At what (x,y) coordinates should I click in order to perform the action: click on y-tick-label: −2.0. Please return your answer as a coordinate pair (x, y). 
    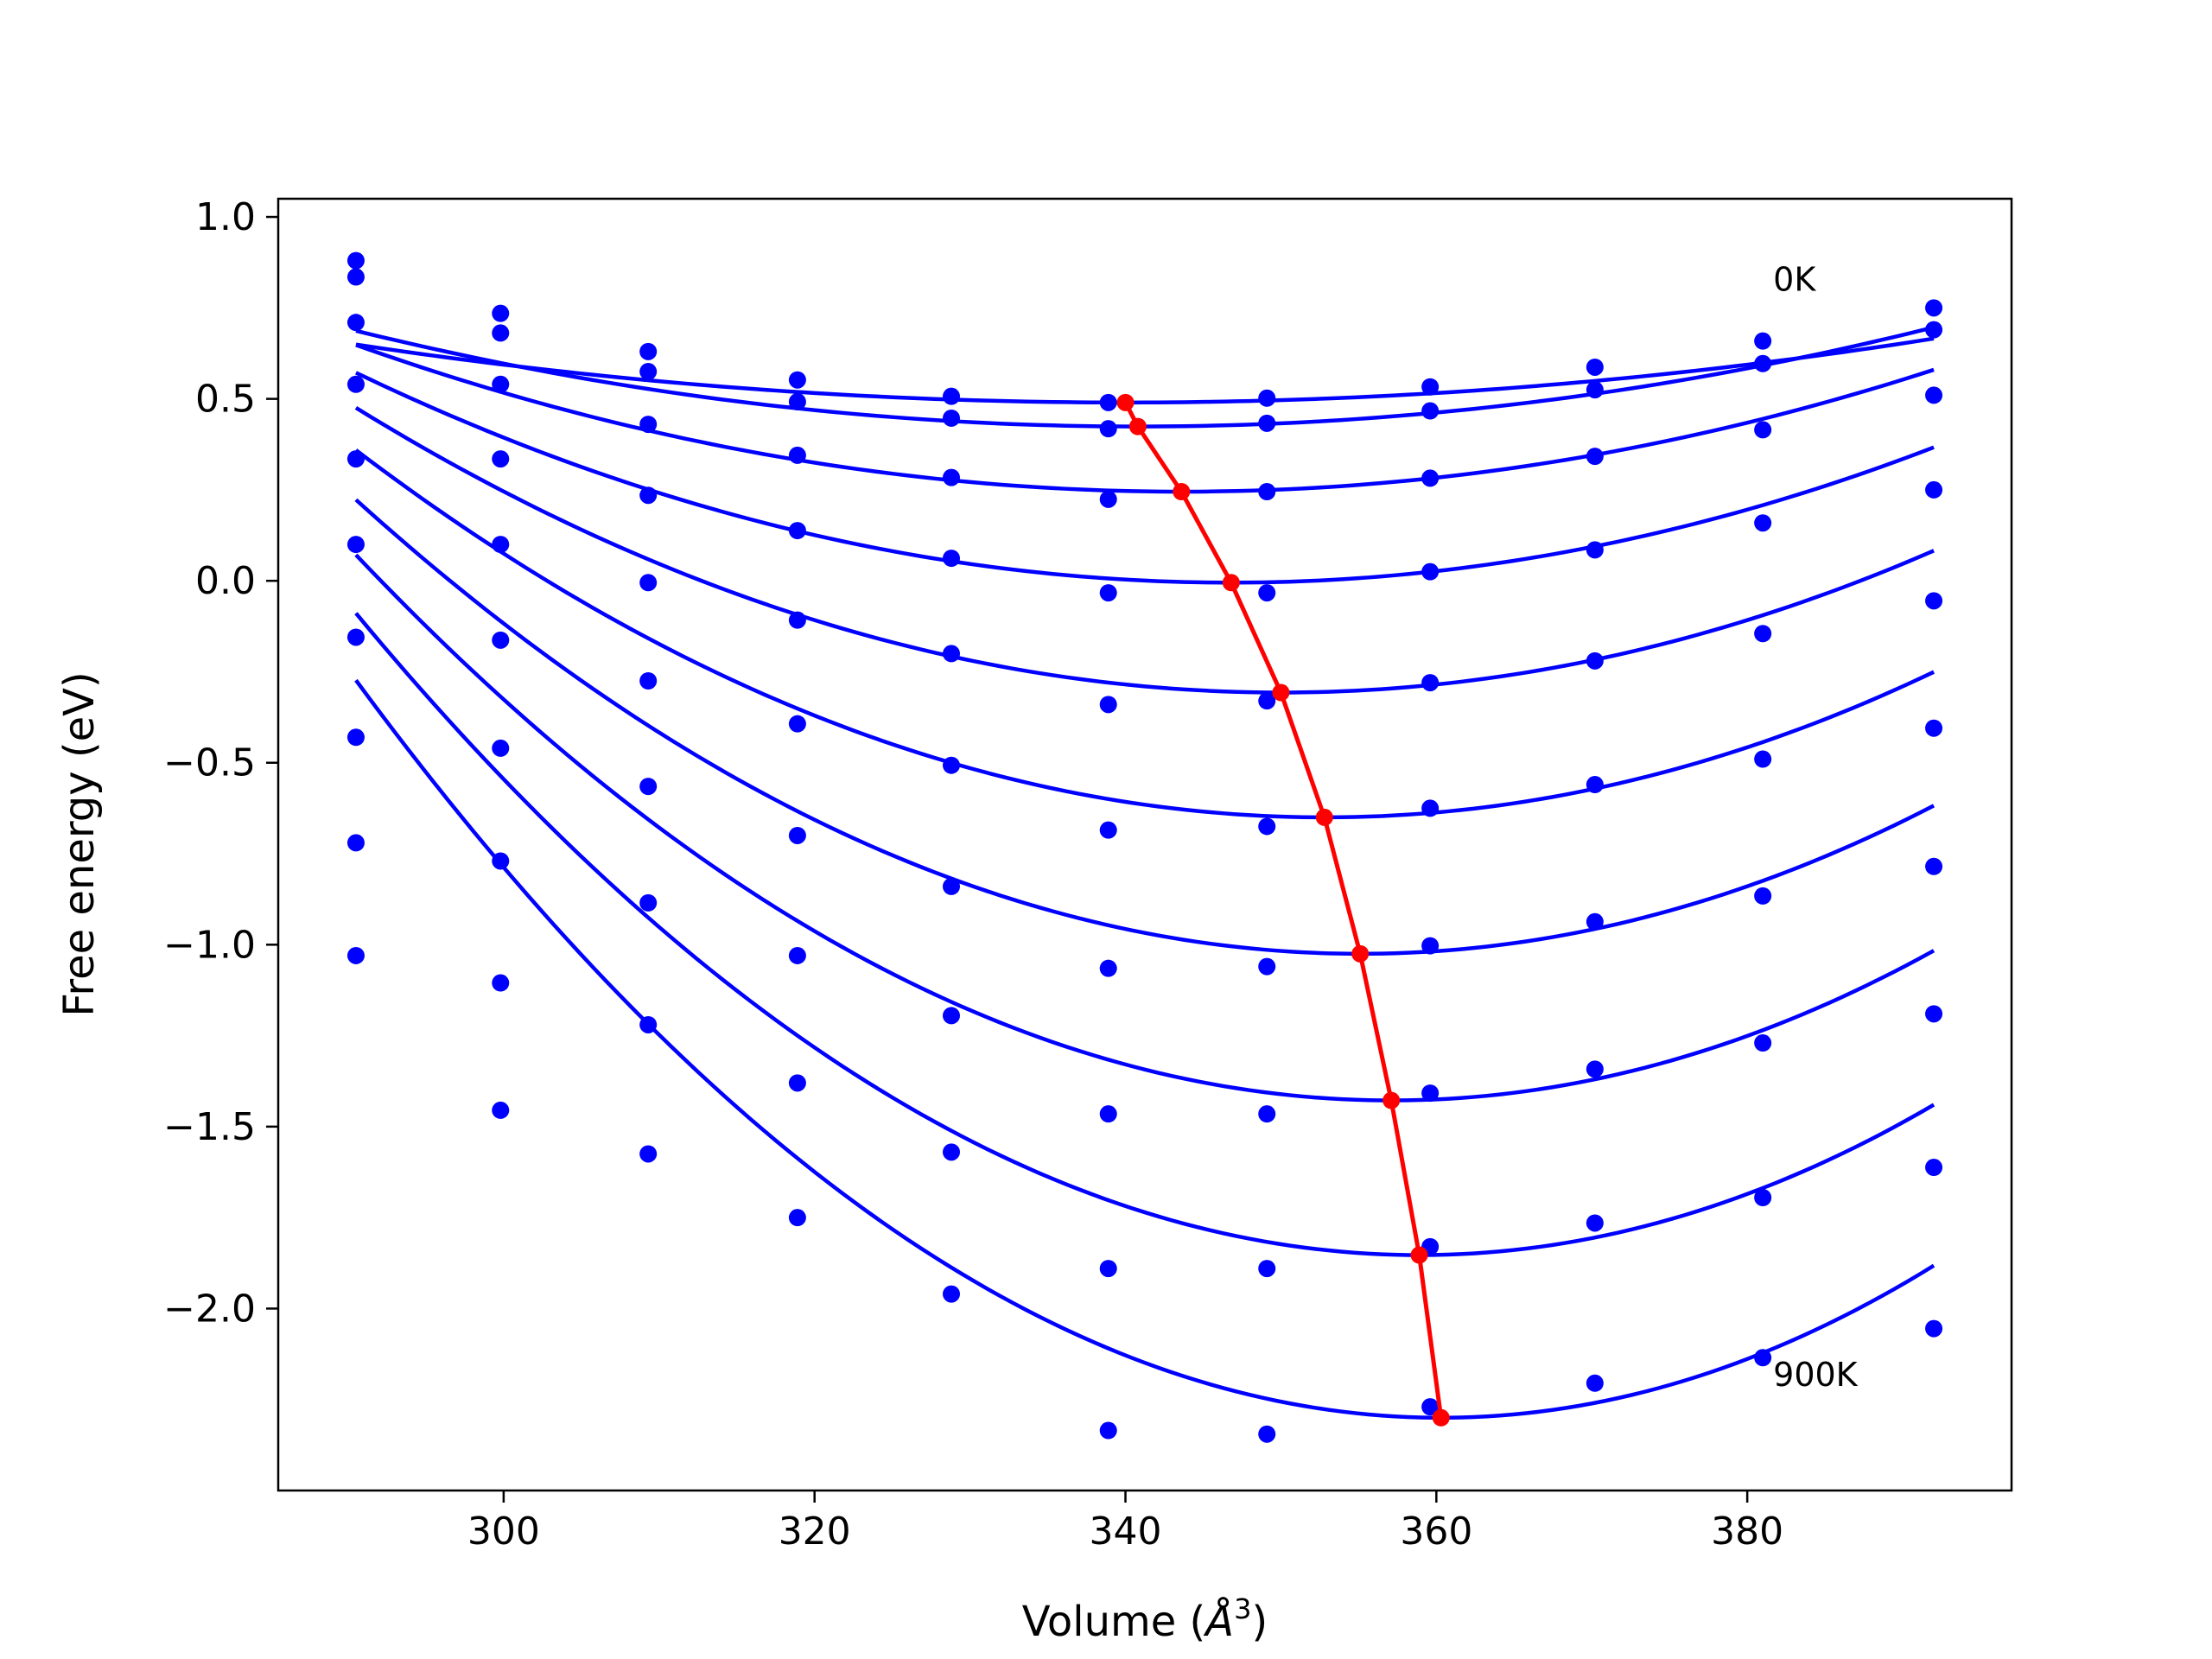
    Looking at the image, I should click on (209, 1309).